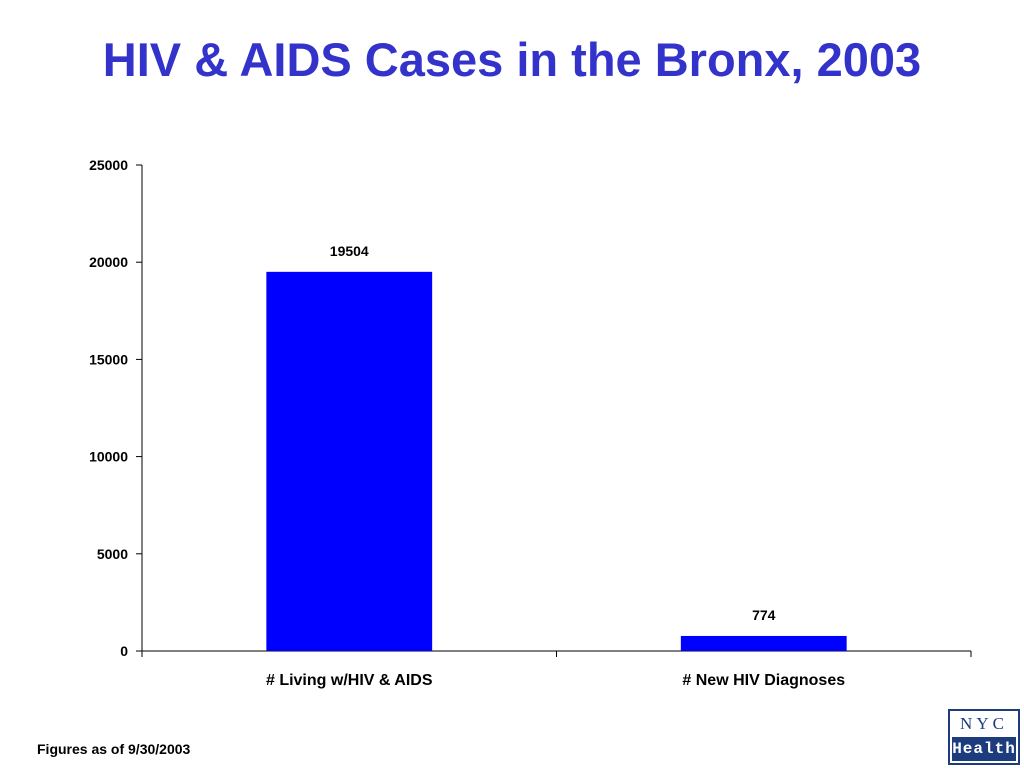 Image resolution: width=1024 pixels, height=768 pixels. I want to click on nyc-health-logo: NYC Health, so click(984, 737).